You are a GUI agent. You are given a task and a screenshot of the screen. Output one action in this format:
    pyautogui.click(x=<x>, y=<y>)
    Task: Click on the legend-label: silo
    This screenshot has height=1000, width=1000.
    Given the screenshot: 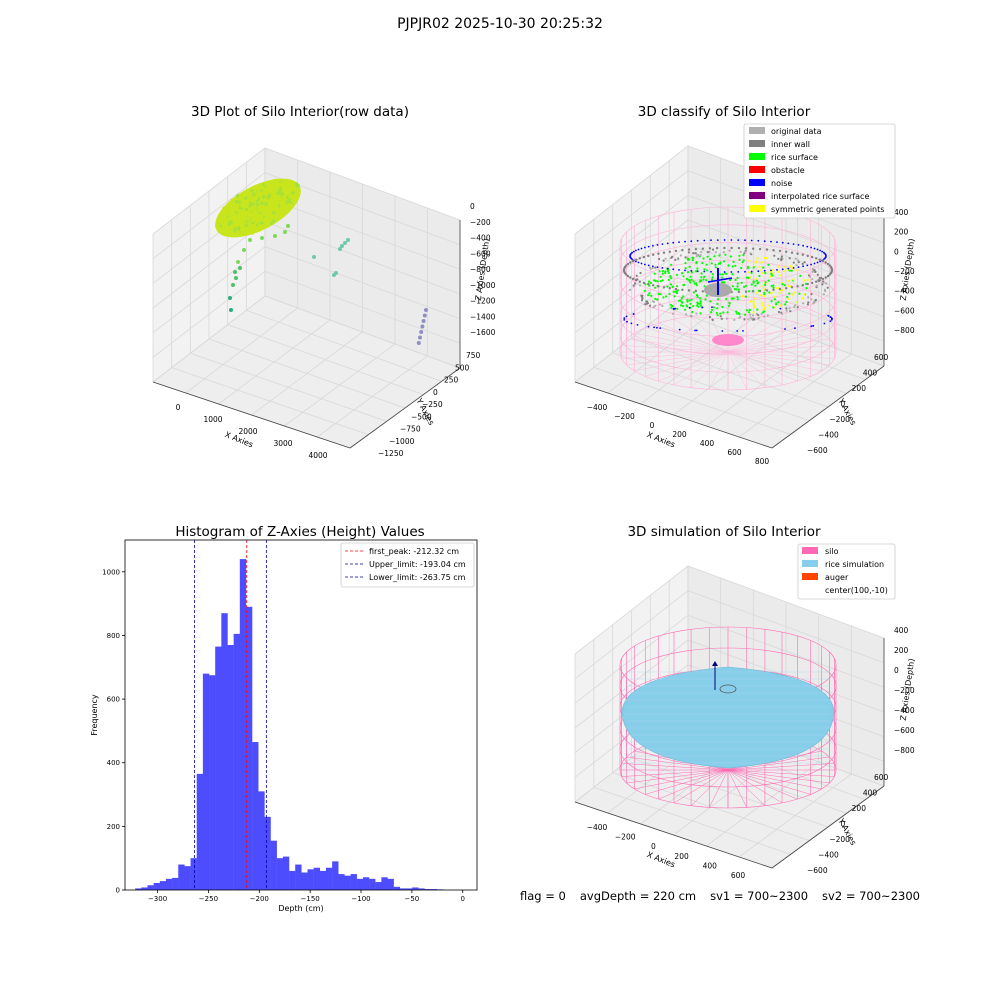 What is the action you would take?
    pyautogui.click(x=832, y=551)
    